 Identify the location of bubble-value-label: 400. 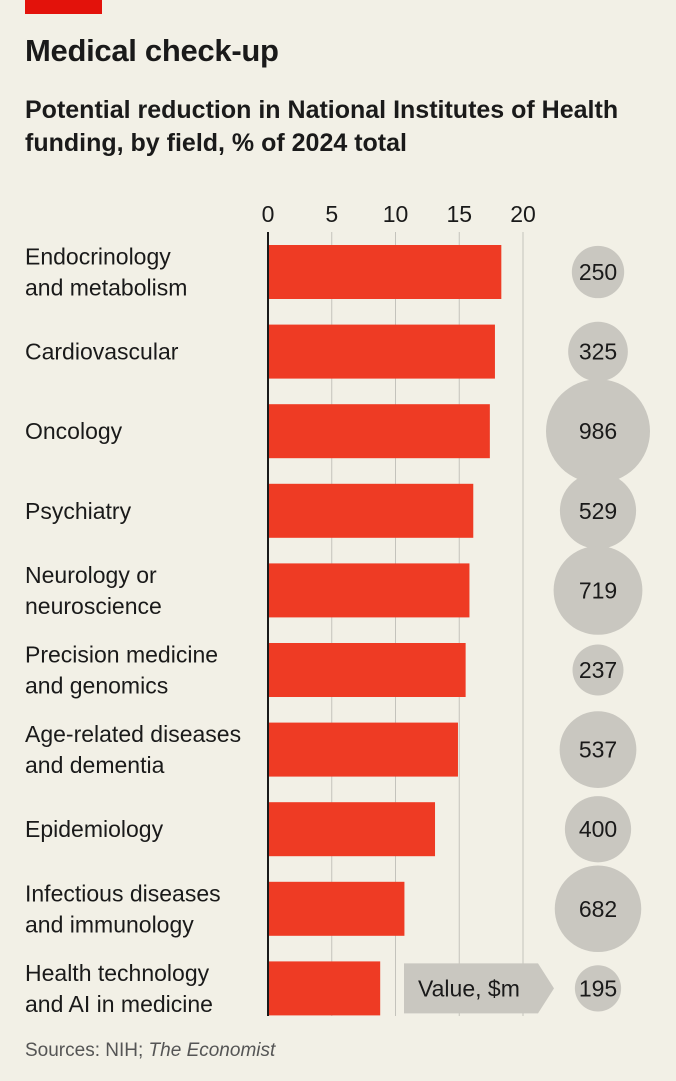
(598, 829).